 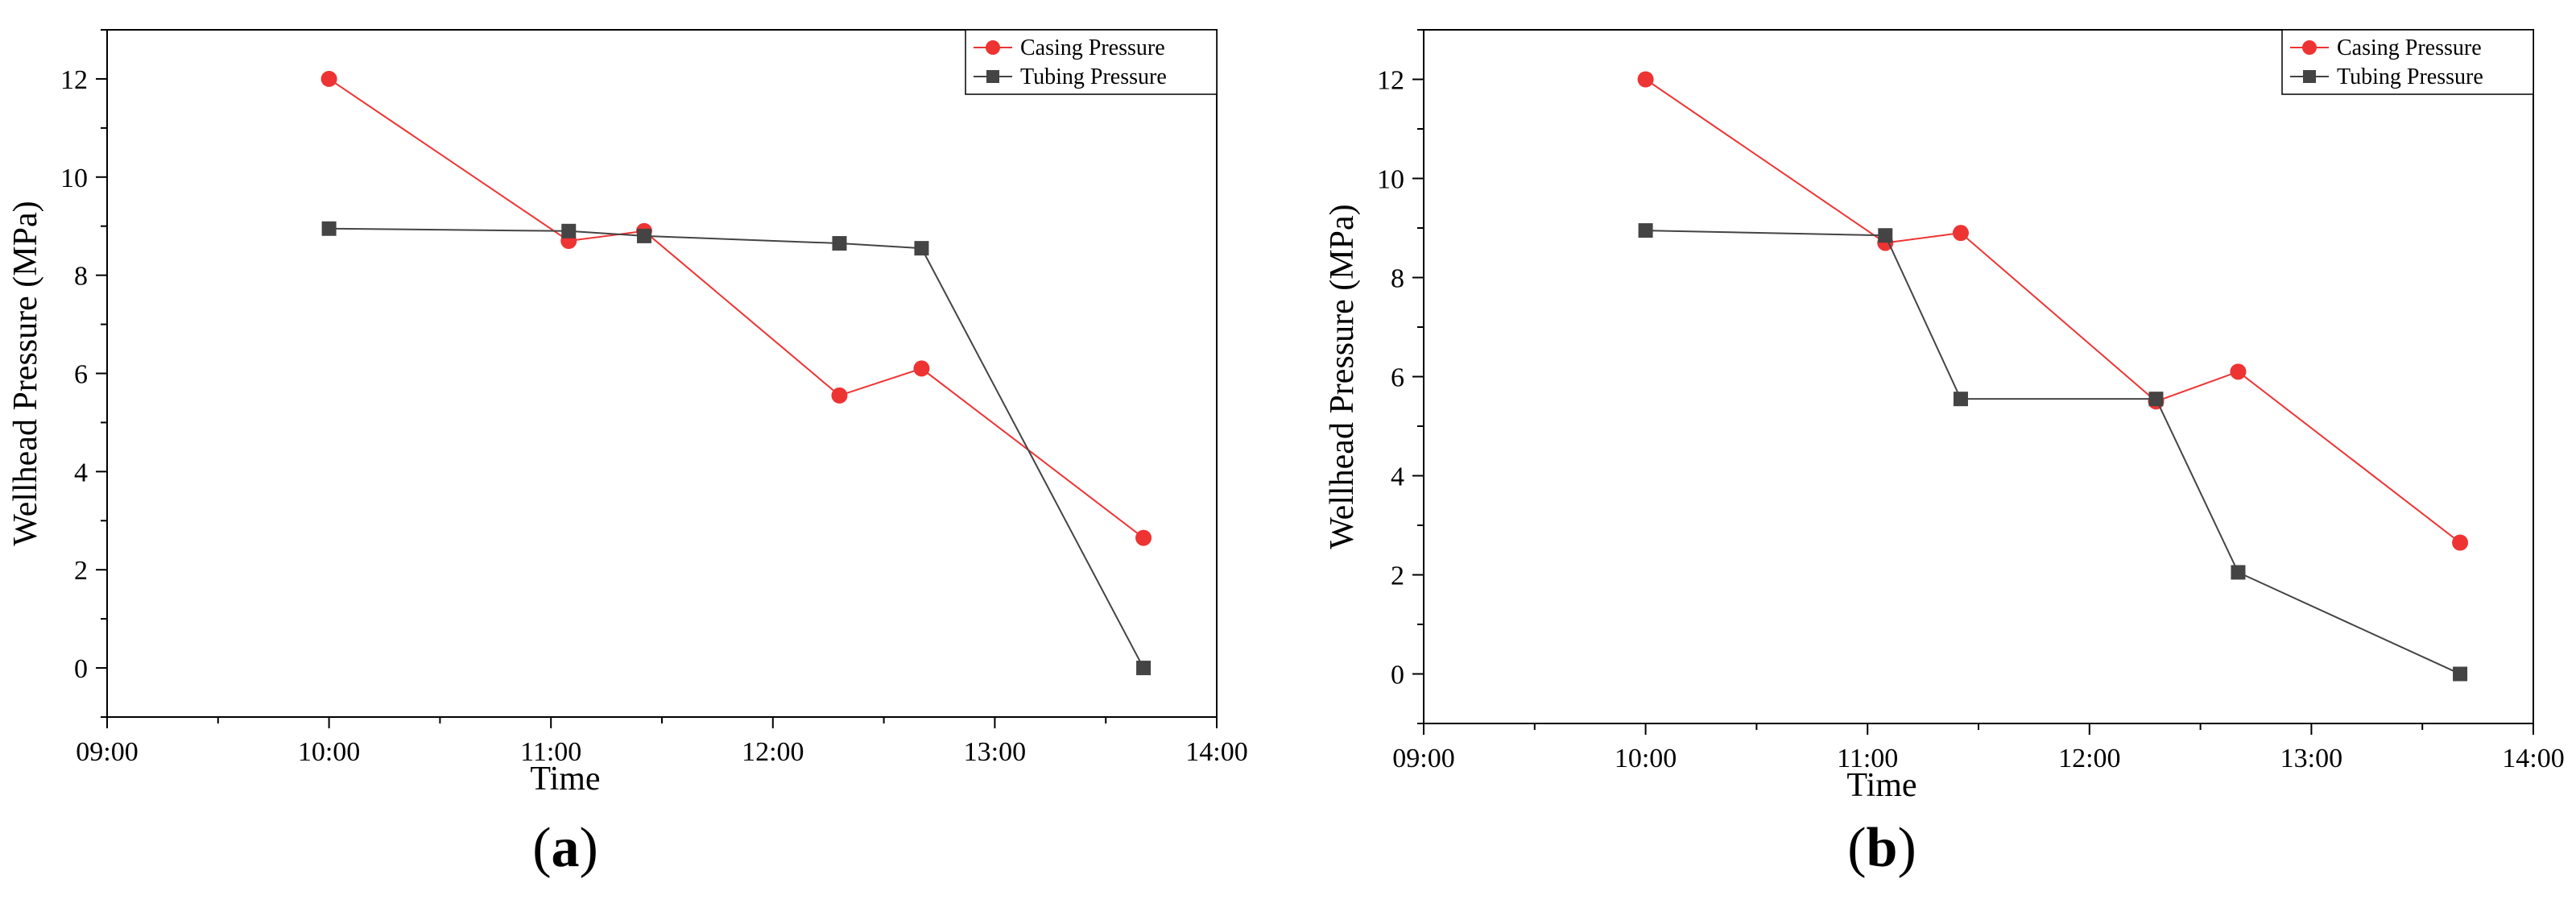 I want to click on panel-label: (a), so click(x=565, y=848).